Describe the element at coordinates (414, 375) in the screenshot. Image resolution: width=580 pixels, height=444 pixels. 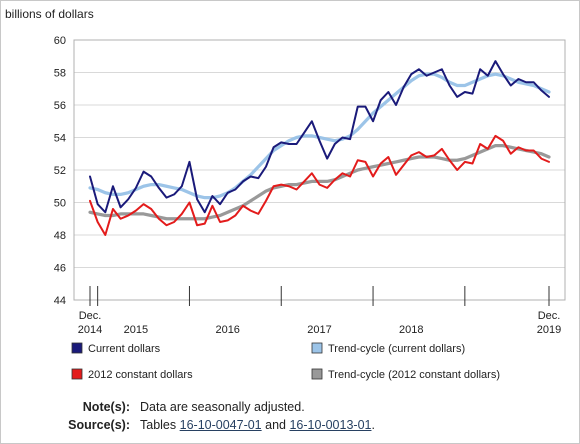
I see `legend-label: Trend-cycle (2012 constant dollars)` at that location.